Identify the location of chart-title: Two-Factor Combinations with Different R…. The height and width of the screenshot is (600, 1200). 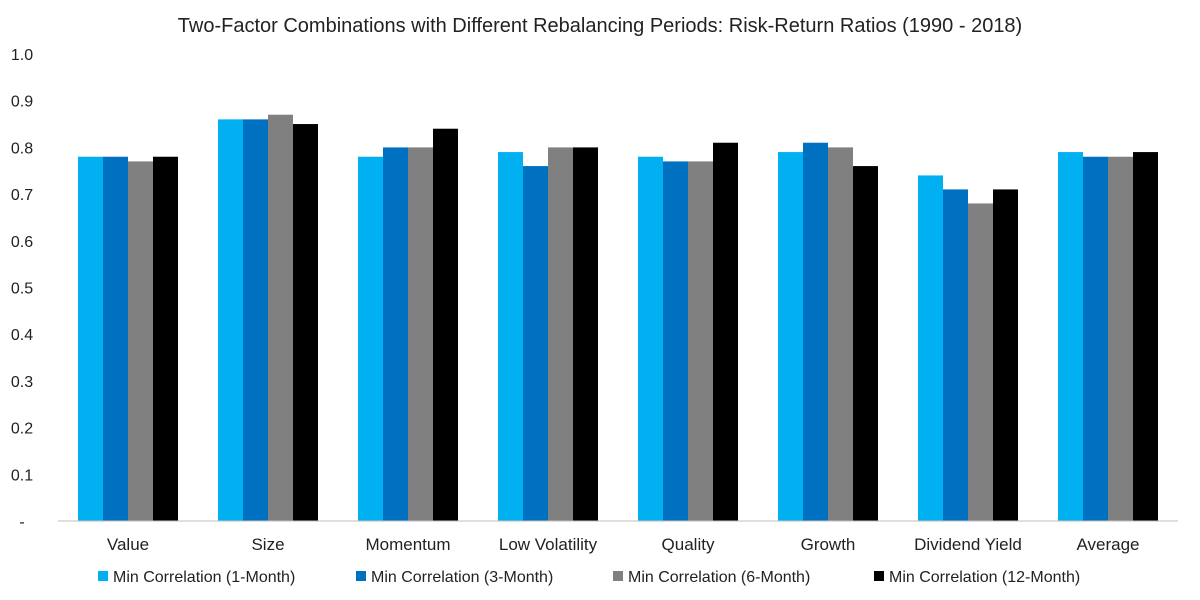
(600, 26).